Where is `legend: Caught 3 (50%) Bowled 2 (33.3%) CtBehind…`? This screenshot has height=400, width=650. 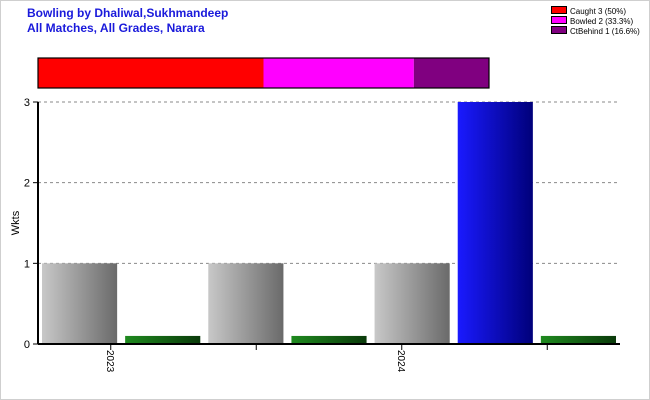 legend: Caught 3 (50%) Bowled 2 (33.3%) CtBehind… is located at coordinates (595, 21).